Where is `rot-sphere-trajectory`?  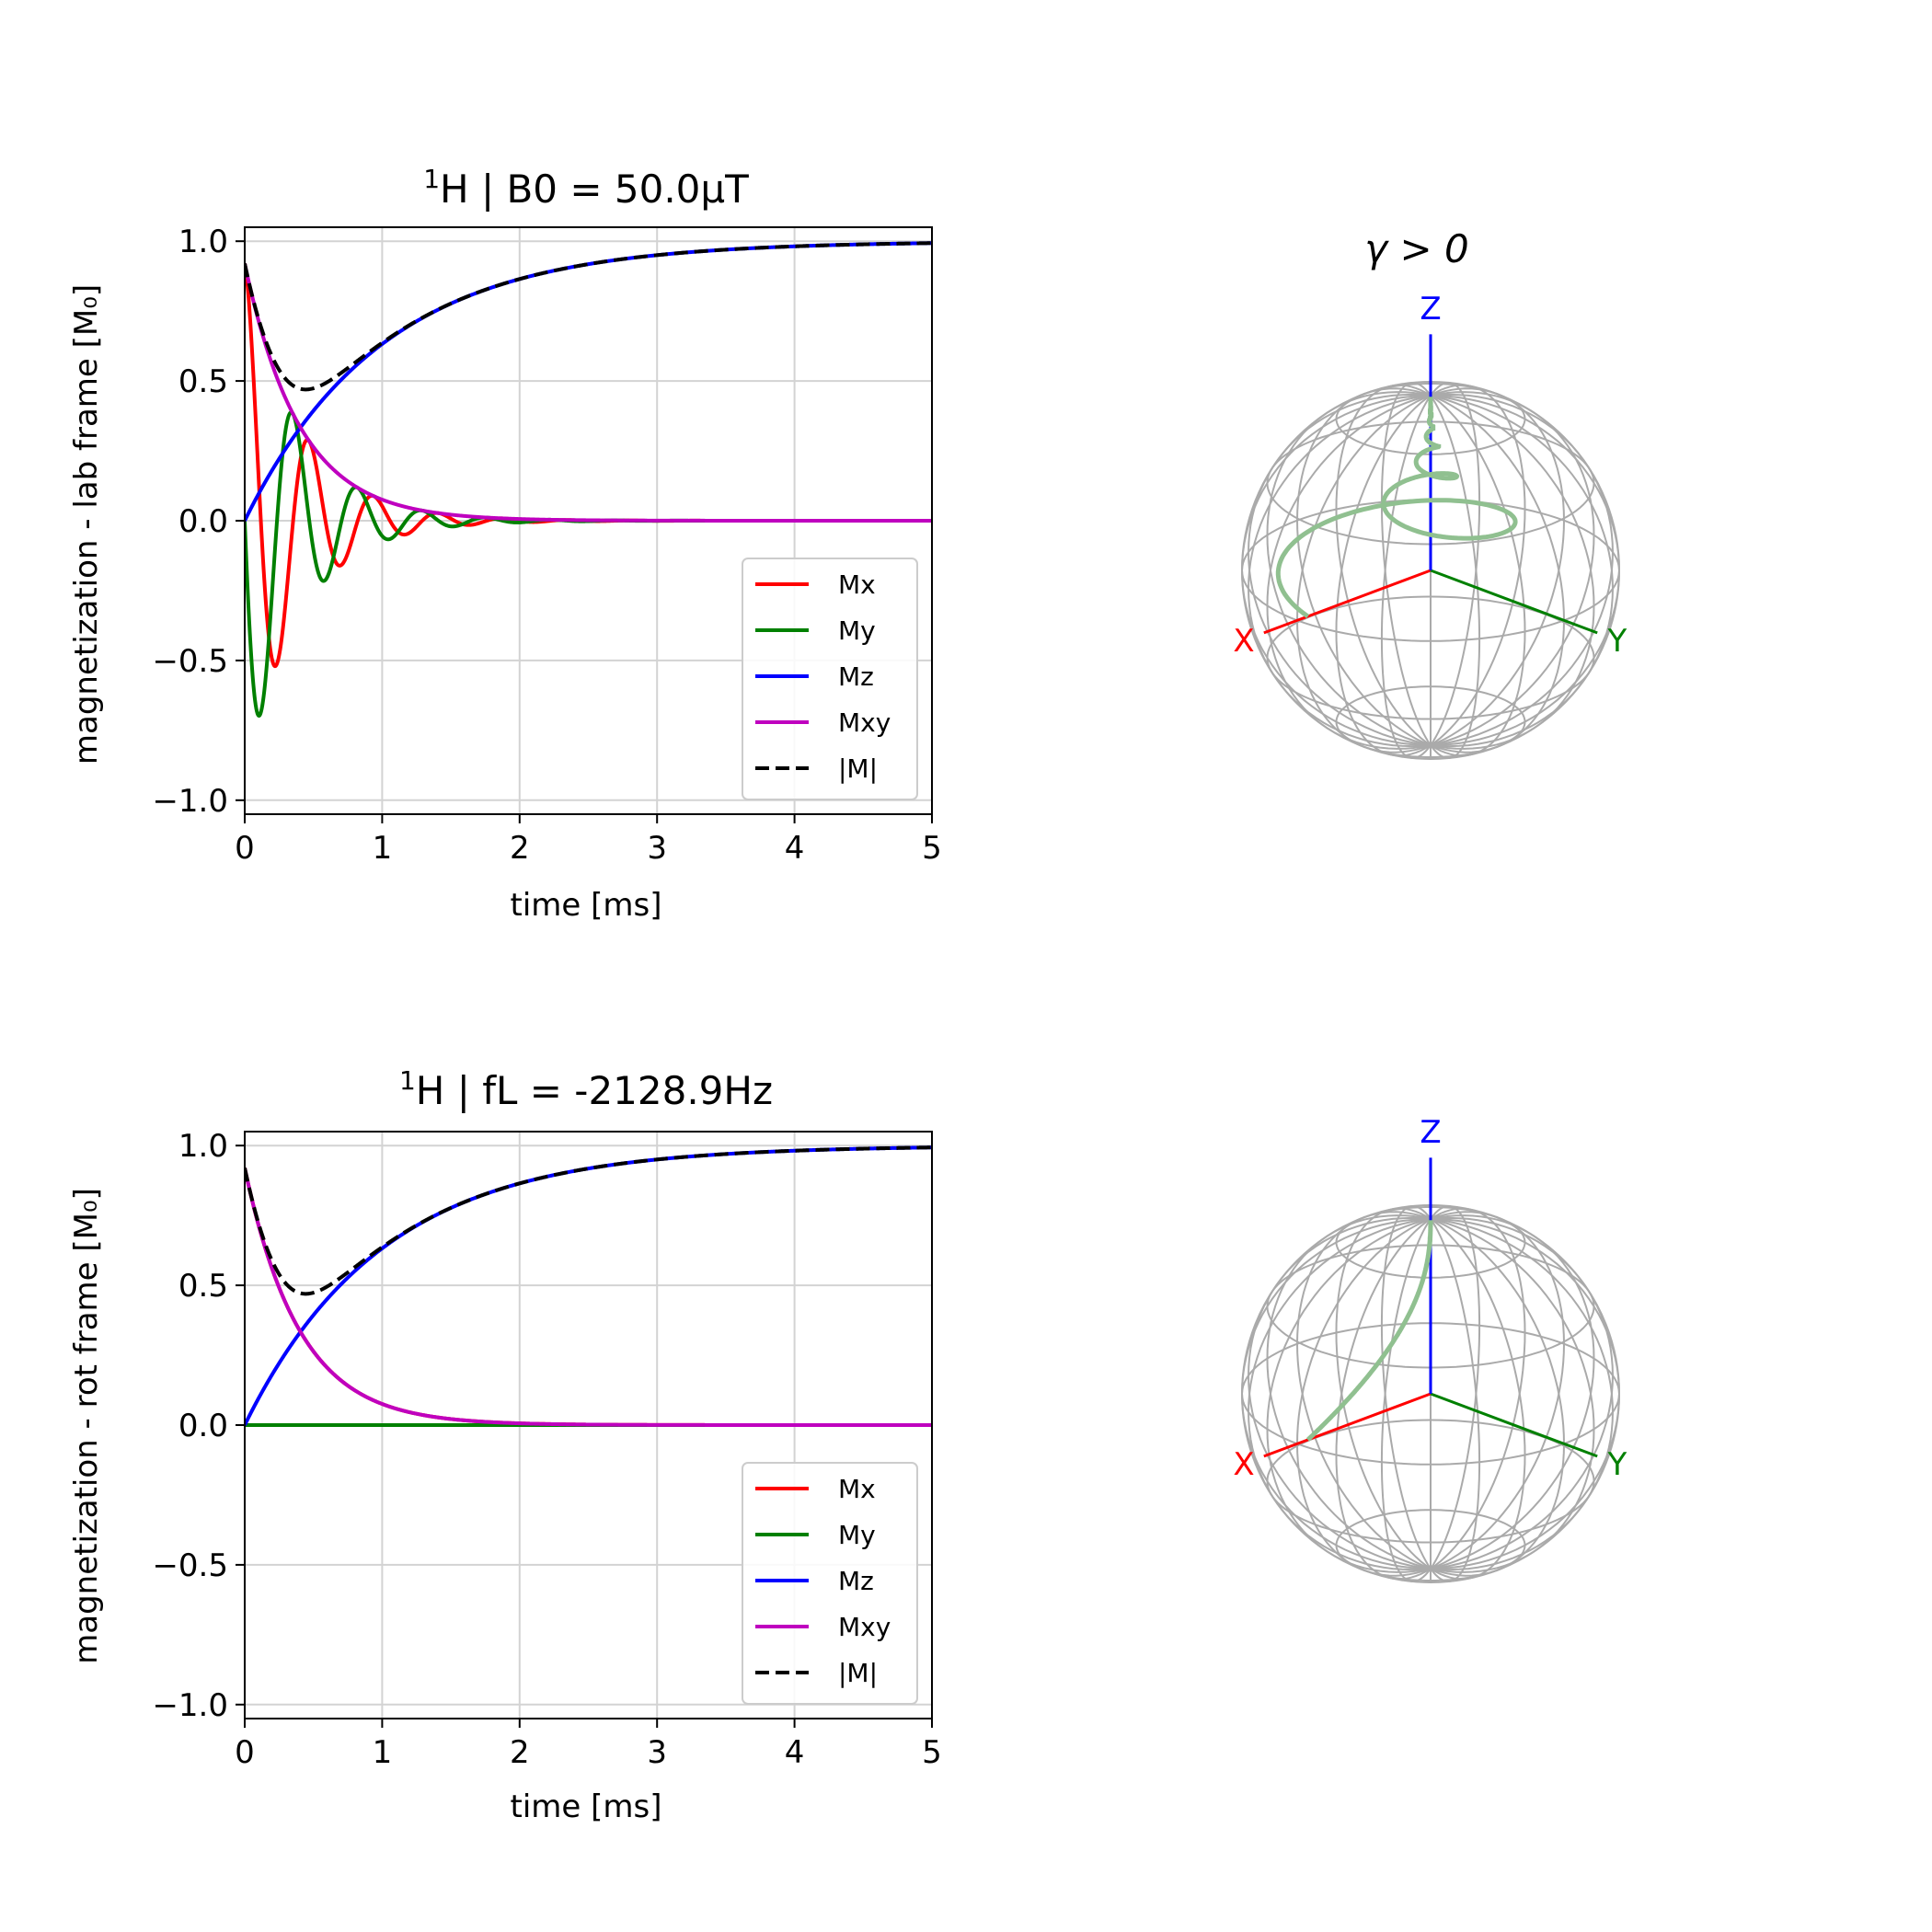 rot-sphere-trajectory is located at coordinates (1369, 1331).